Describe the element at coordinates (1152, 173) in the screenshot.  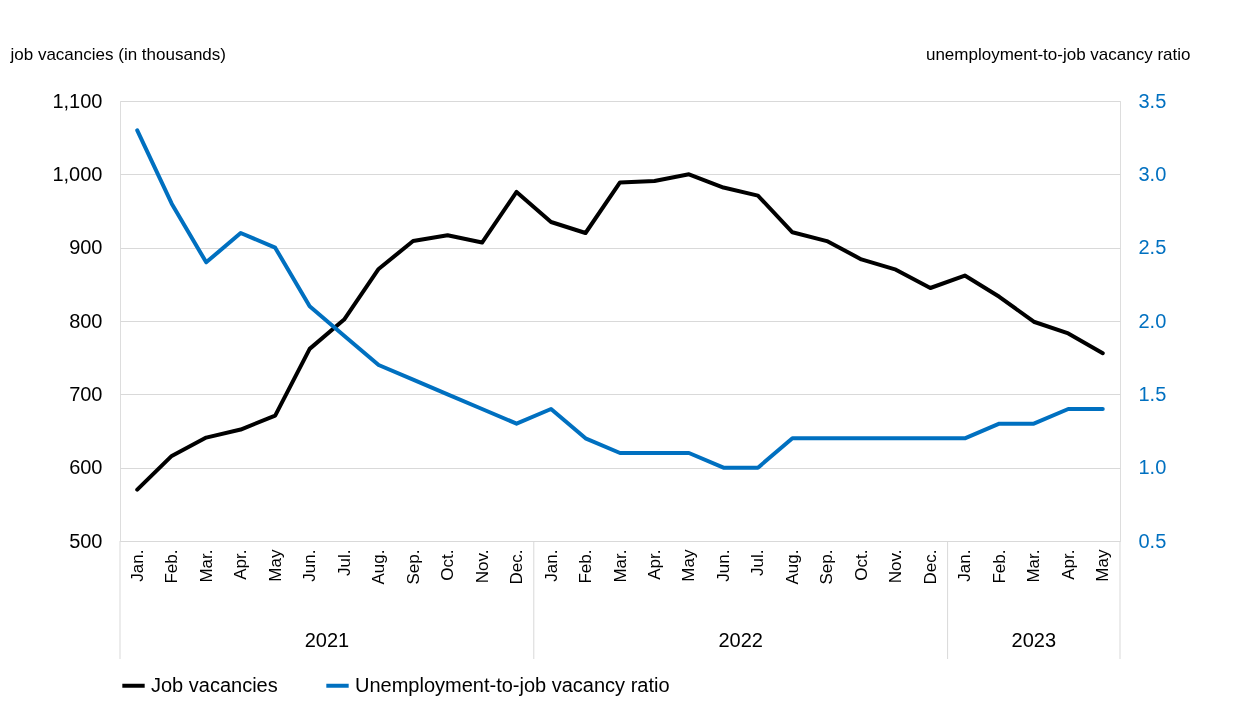
I see `y2-tick-label: 3.0` at that location.